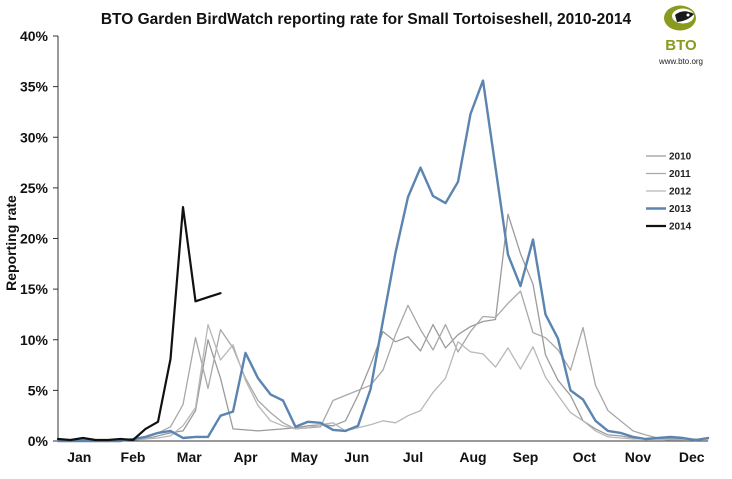  What do you see at coordinates (356, 457) in the screenshot?
I see `x-tick-label: Jun` at bounding box center [356, 457].